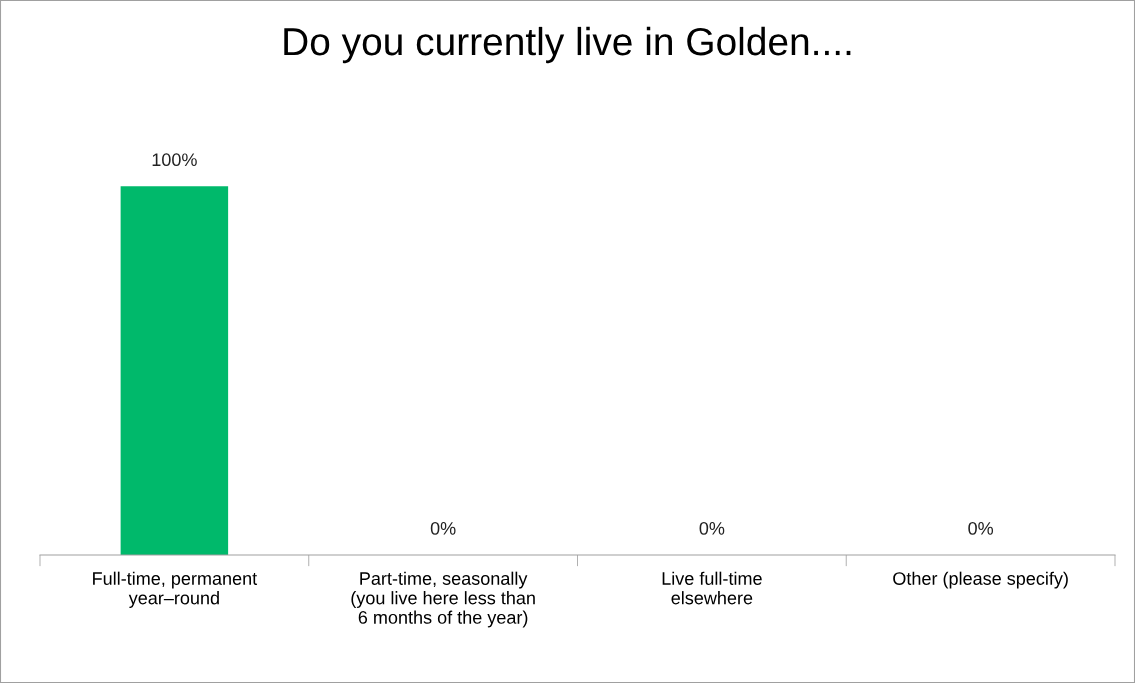 The height and width of the screenshot is (683, 1135). Describe the element at coordinates (443, 599) in the screenshot. I see `x-tick-label: Part-time, seasonally (you live here less than 6 months of the year)` at that location.